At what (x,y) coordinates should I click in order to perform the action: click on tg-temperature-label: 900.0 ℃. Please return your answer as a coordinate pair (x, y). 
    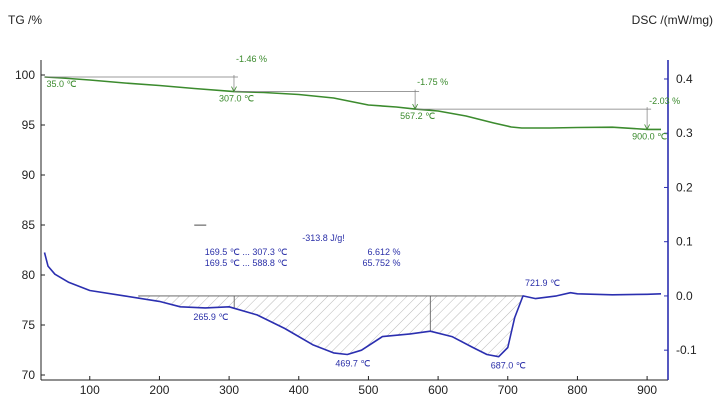
    Looking at the image, I should click on (649, 136).